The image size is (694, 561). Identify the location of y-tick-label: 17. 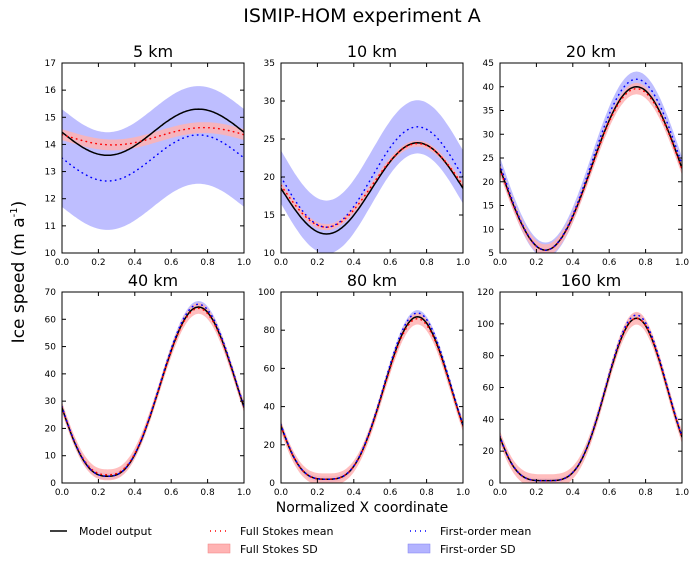
(50, 64).